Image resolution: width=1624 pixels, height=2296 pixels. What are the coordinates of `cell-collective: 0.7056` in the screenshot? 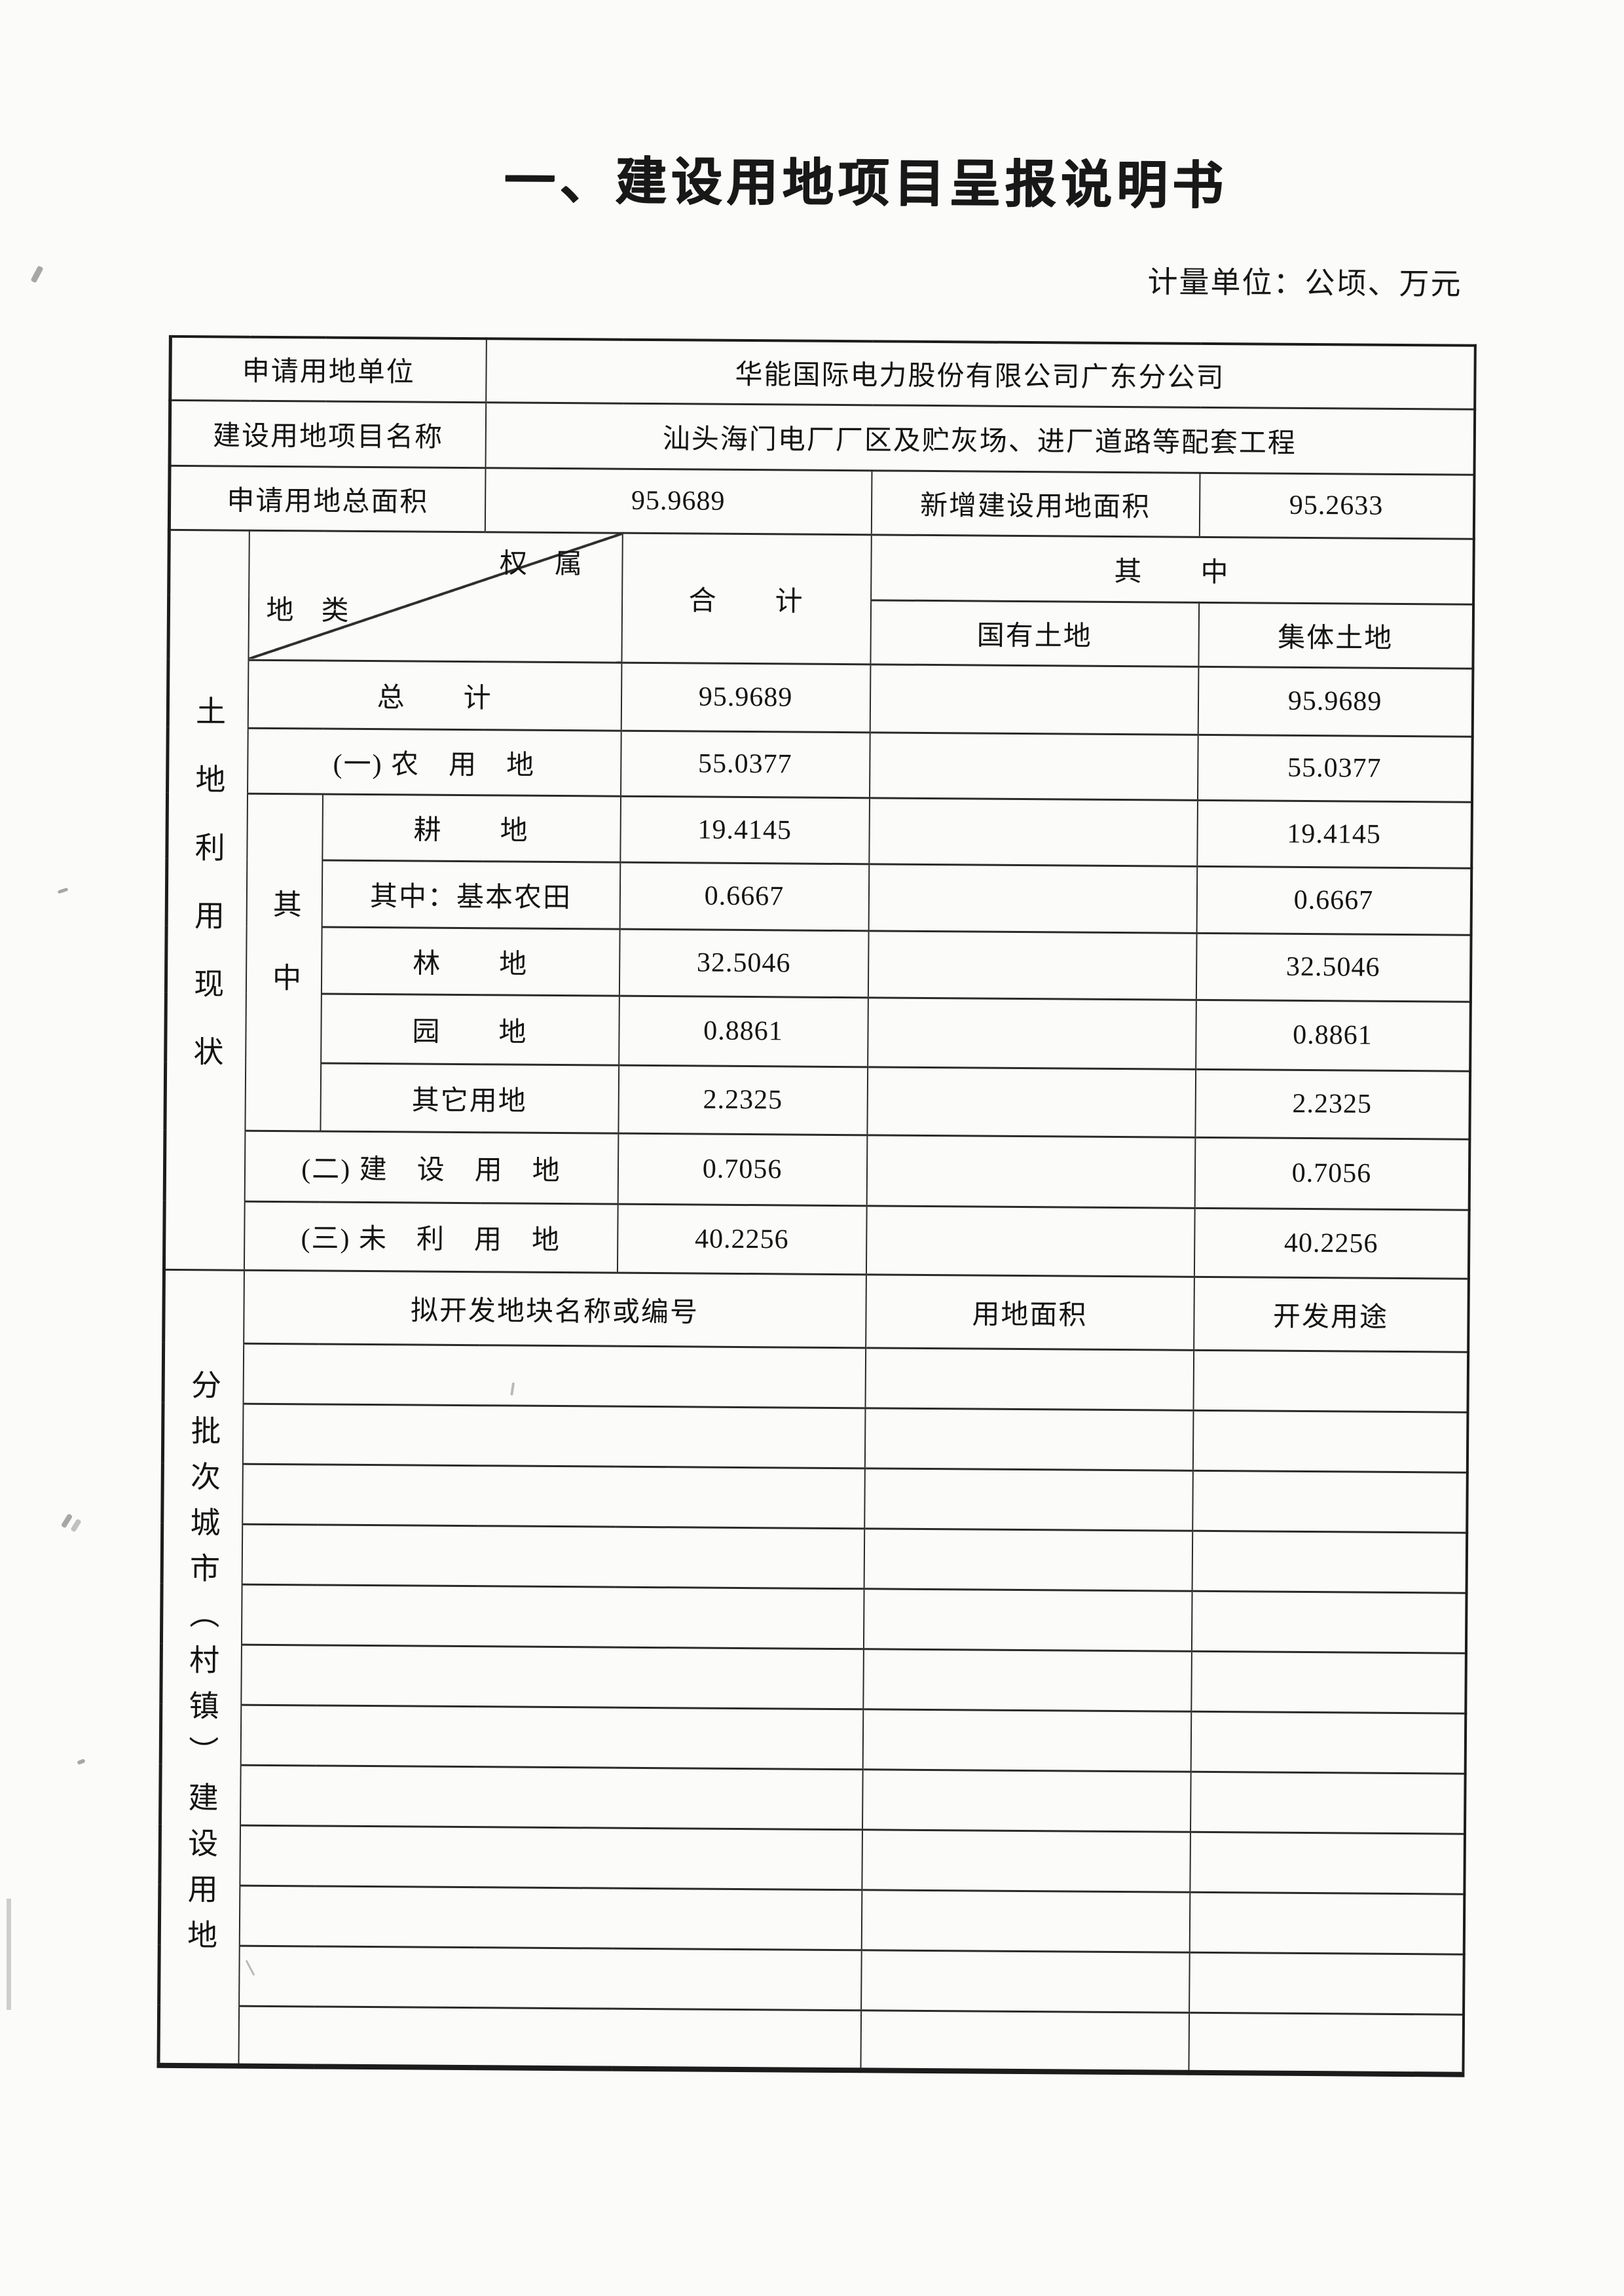 It's located at (1331, 1173).